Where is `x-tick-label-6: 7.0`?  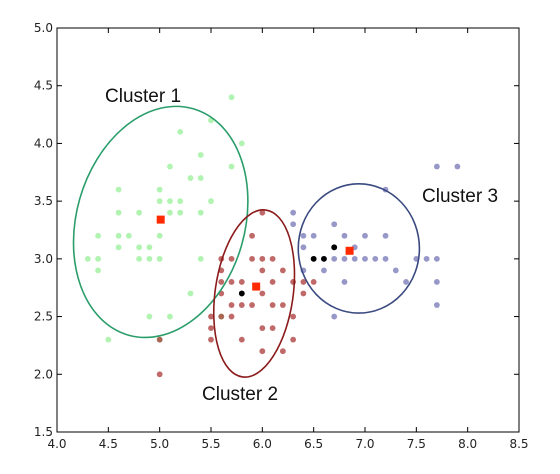
x-tick-label-6: 7.0 is located at coordinates (364, 444).